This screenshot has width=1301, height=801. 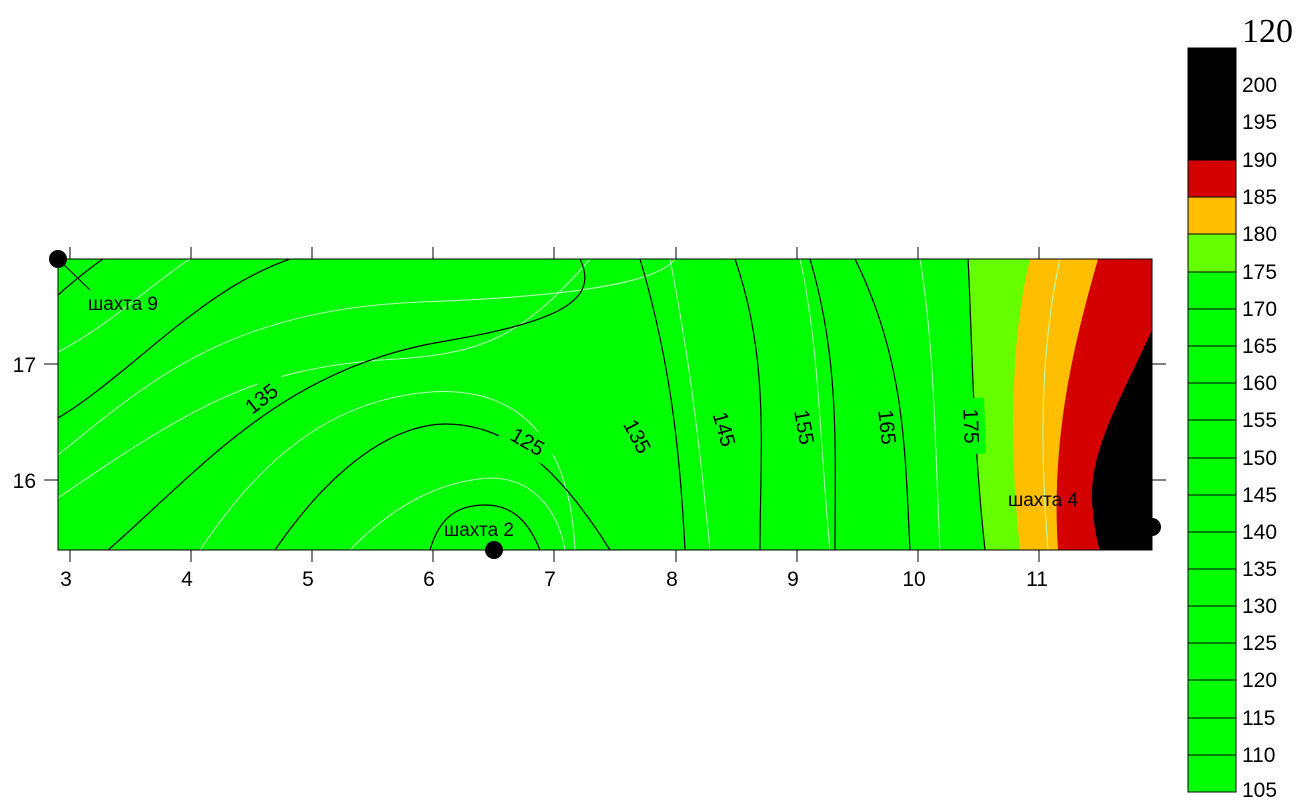 What do you see at coordinates (187, 579) in the screenshot?
I see `x-tick-label: 4` at bounding box center [187, 579].